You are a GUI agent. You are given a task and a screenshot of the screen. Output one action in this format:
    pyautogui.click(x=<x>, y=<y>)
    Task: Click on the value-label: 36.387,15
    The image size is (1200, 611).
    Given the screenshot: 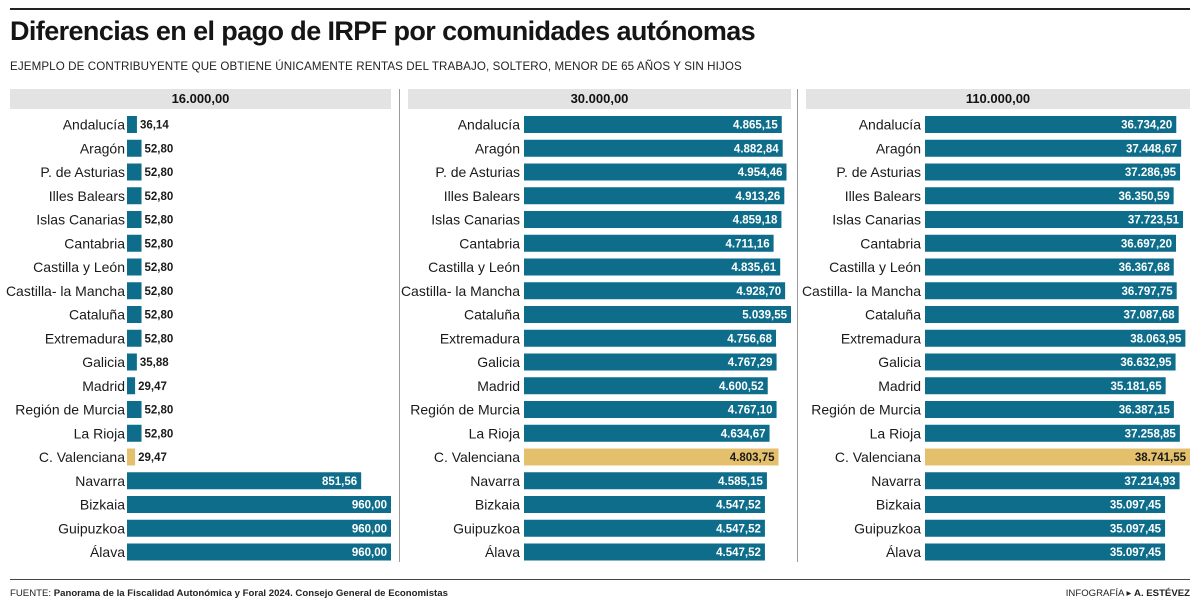 What is the action you would take?
    pyautogui.click(x=1145, y=411)
    